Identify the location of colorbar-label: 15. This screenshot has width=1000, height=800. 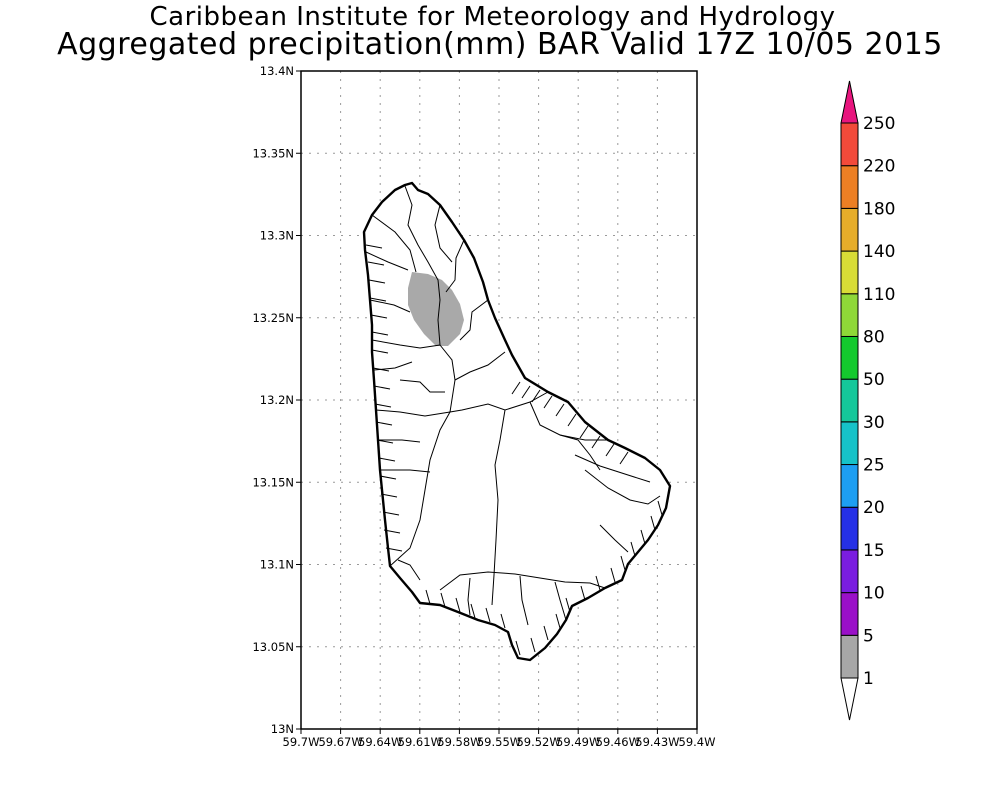
(874, 551).